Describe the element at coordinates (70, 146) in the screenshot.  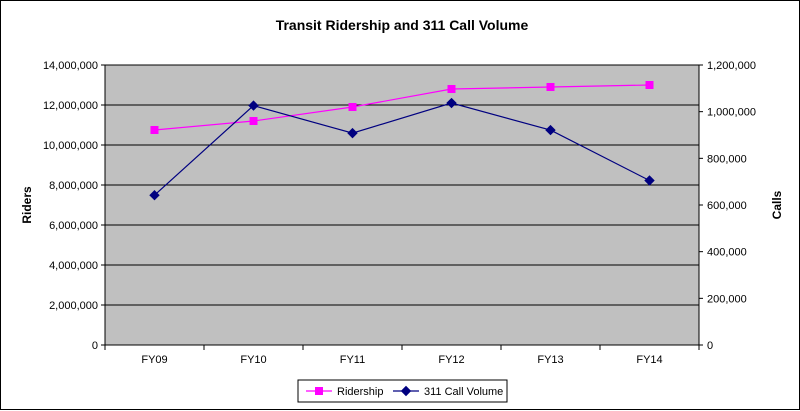
I see `left-tick-label: 10,000,000` at that location.